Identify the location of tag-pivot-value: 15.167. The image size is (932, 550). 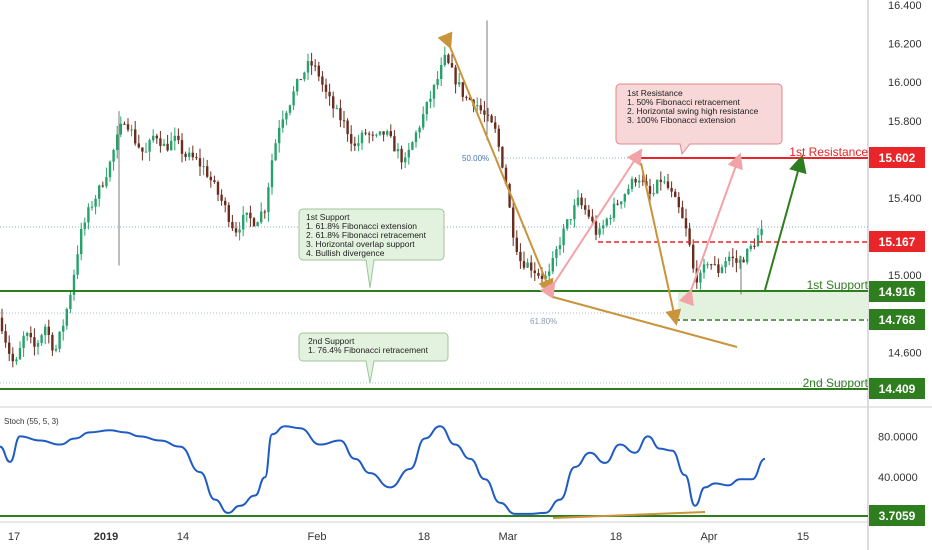
(897, 242).